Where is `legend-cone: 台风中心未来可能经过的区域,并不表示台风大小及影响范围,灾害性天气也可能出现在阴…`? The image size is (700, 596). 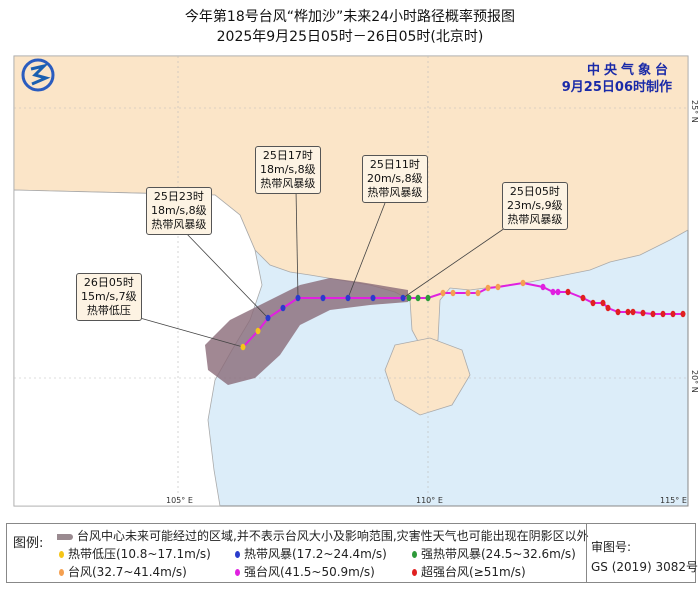 legend-cone: 台风中心未来可能经过的区域,并不表示台风大小及影响范围,灾害性天气也可能出现在阴… is located at coordinates (323, 535).